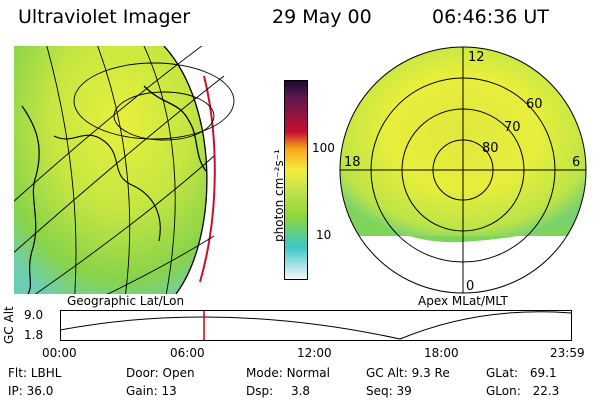 The image size is (600, 400). Describe the element at coordinates (463, 301) in the screenshot. I see `polar-caption: Apex MLat/MLT` at that location.